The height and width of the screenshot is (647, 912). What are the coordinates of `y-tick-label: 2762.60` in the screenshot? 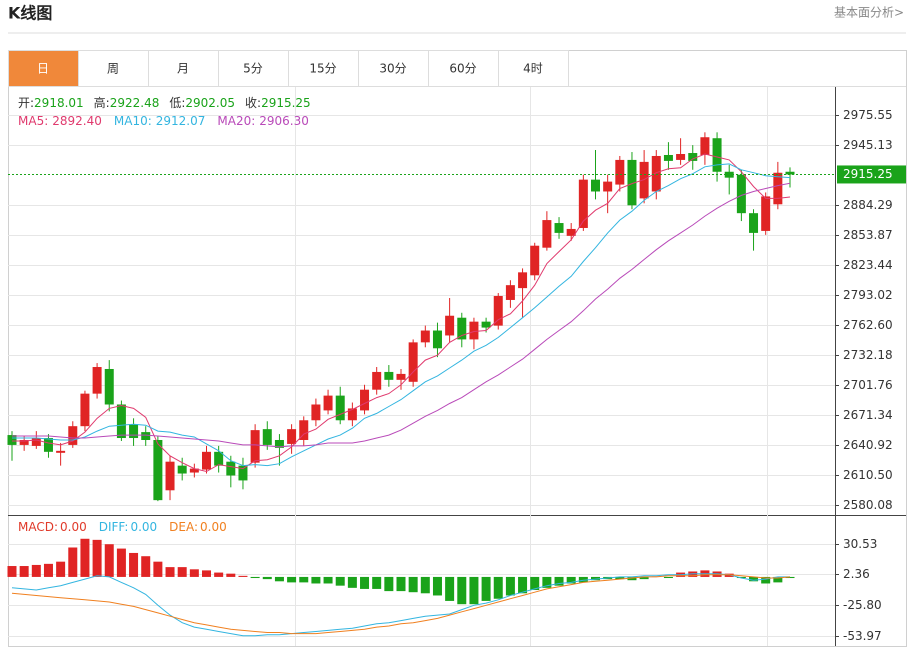 It's located at (868, 325).